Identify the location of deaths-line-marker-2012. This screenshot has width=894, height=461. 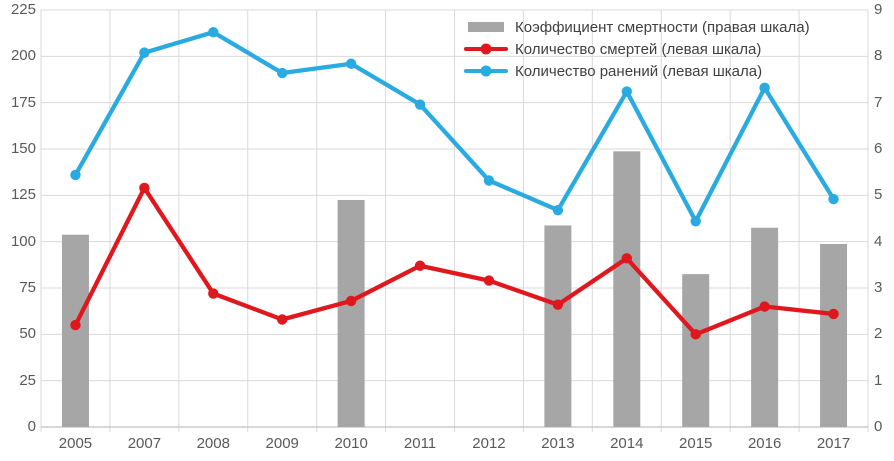
(489, 280).